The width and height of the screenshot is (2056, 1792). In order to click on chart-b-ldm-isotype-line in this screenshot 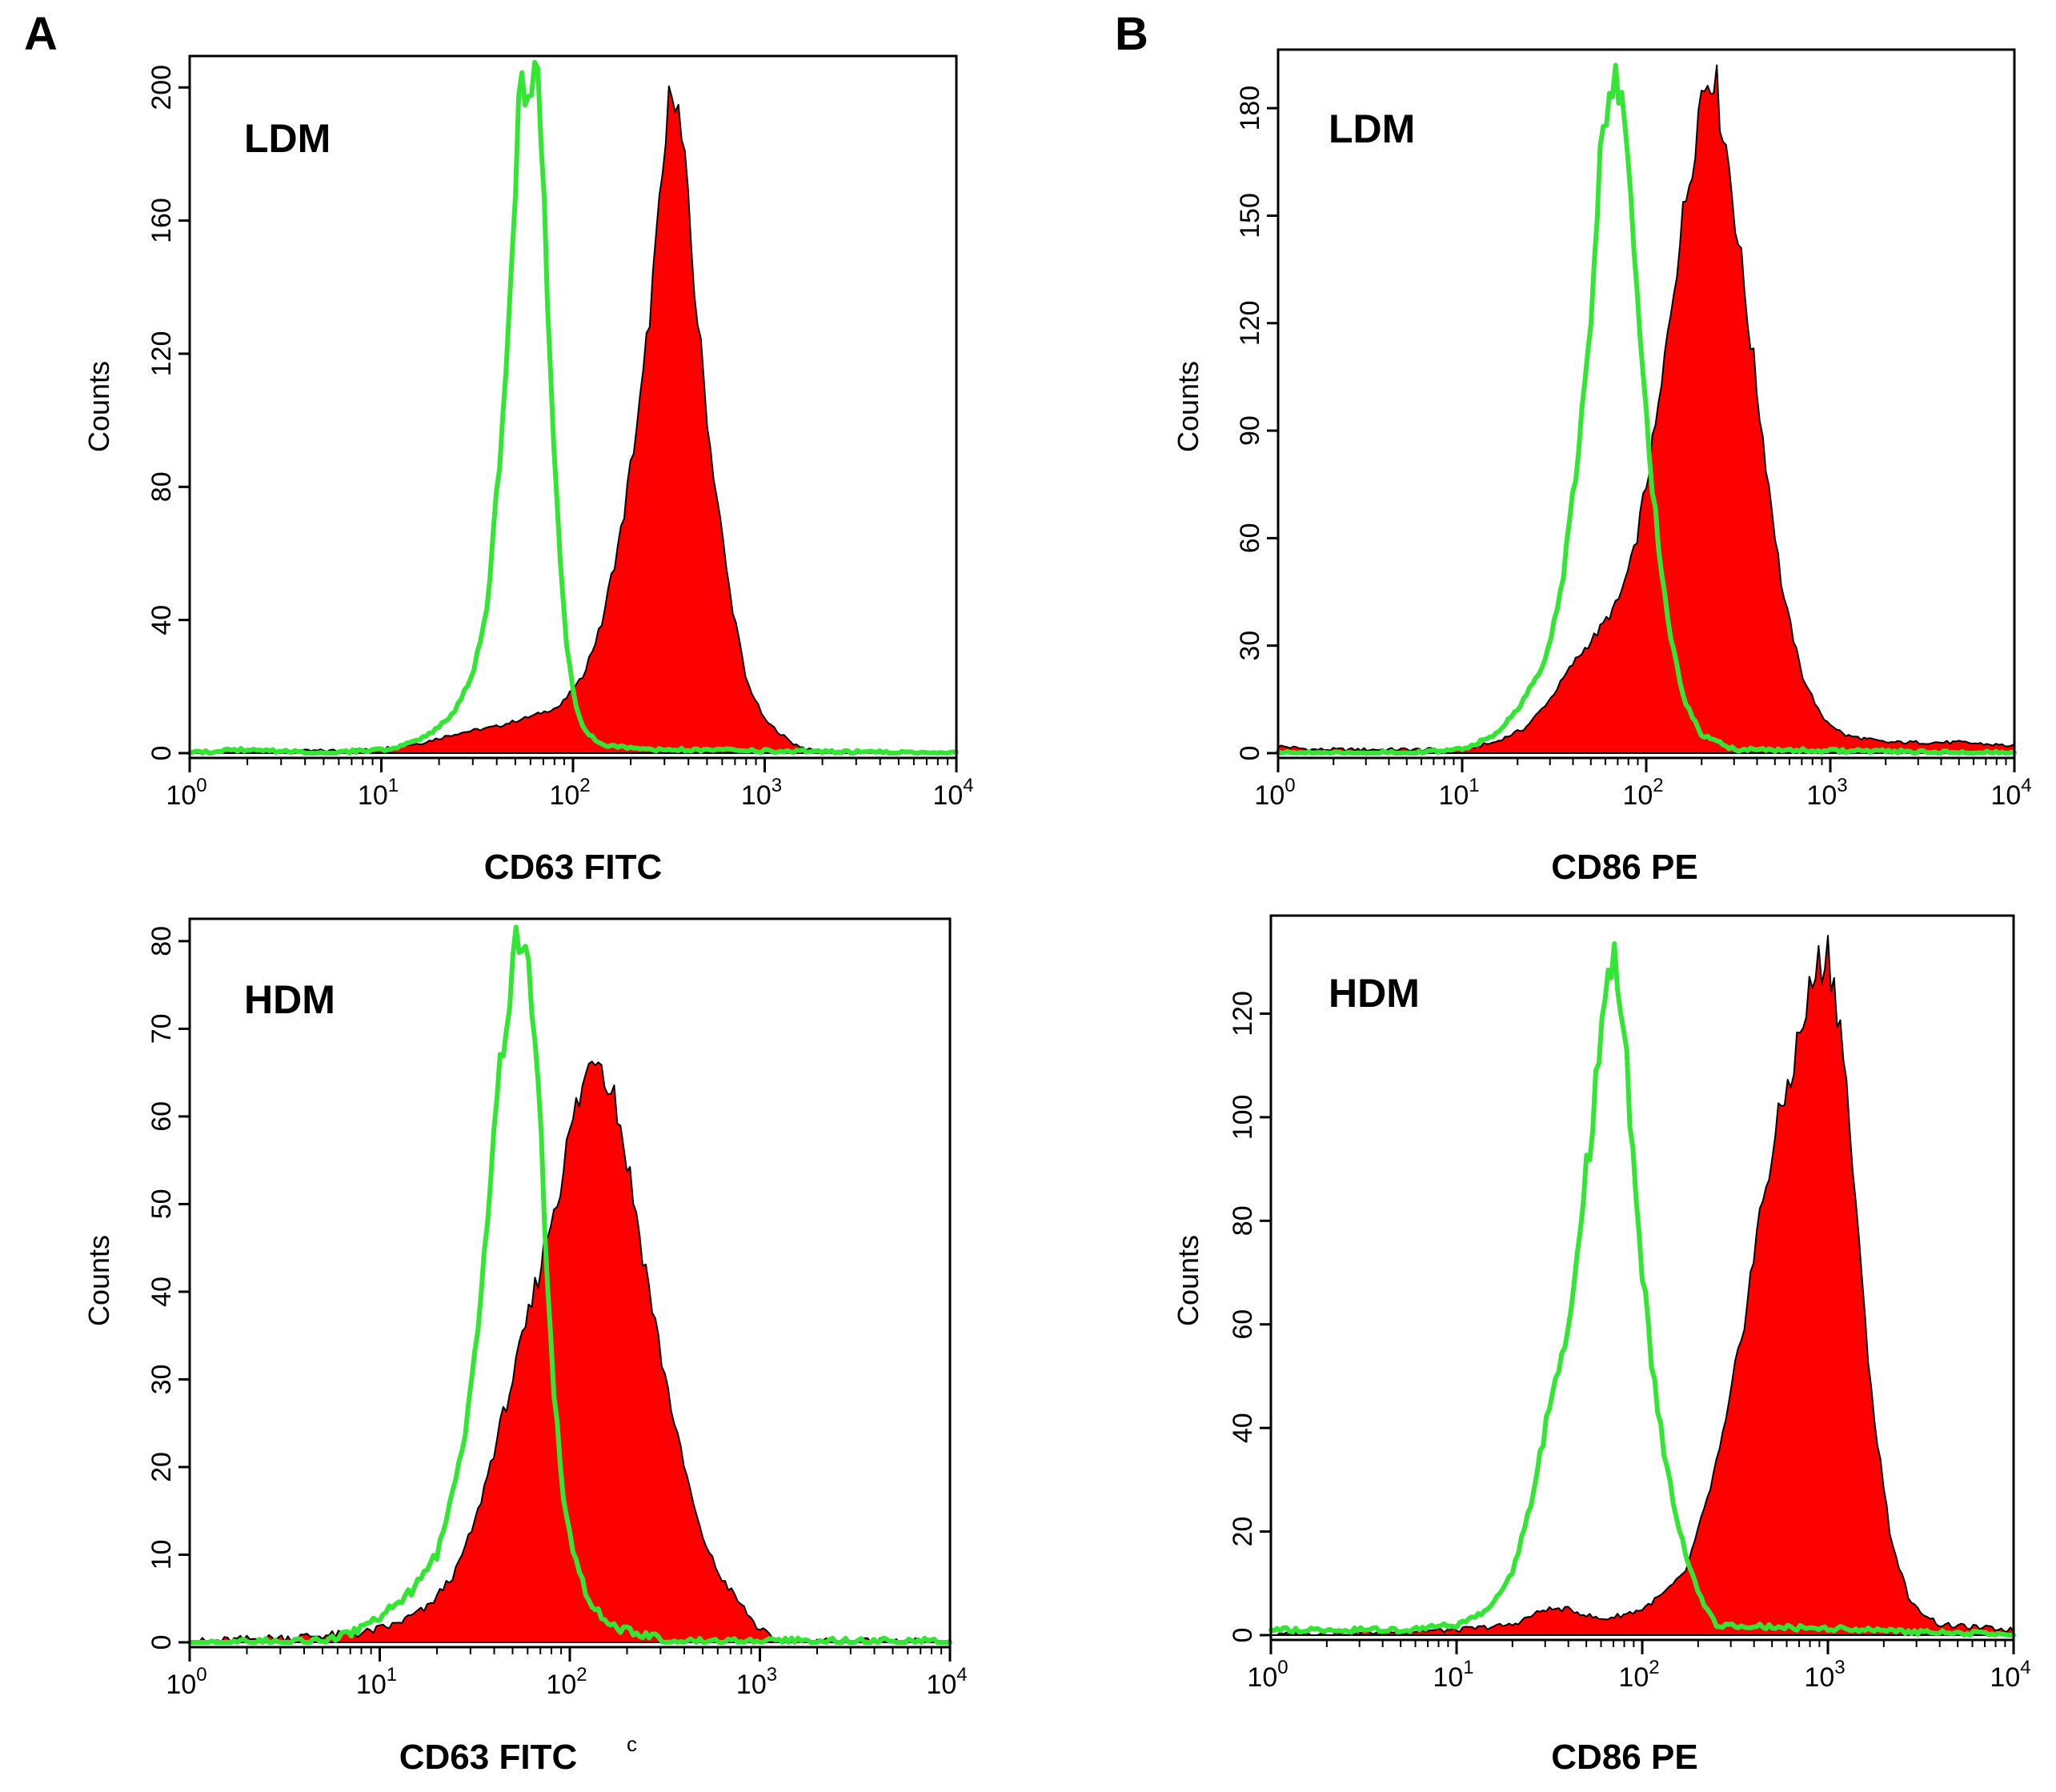, I will do `click(1646, 409)`.